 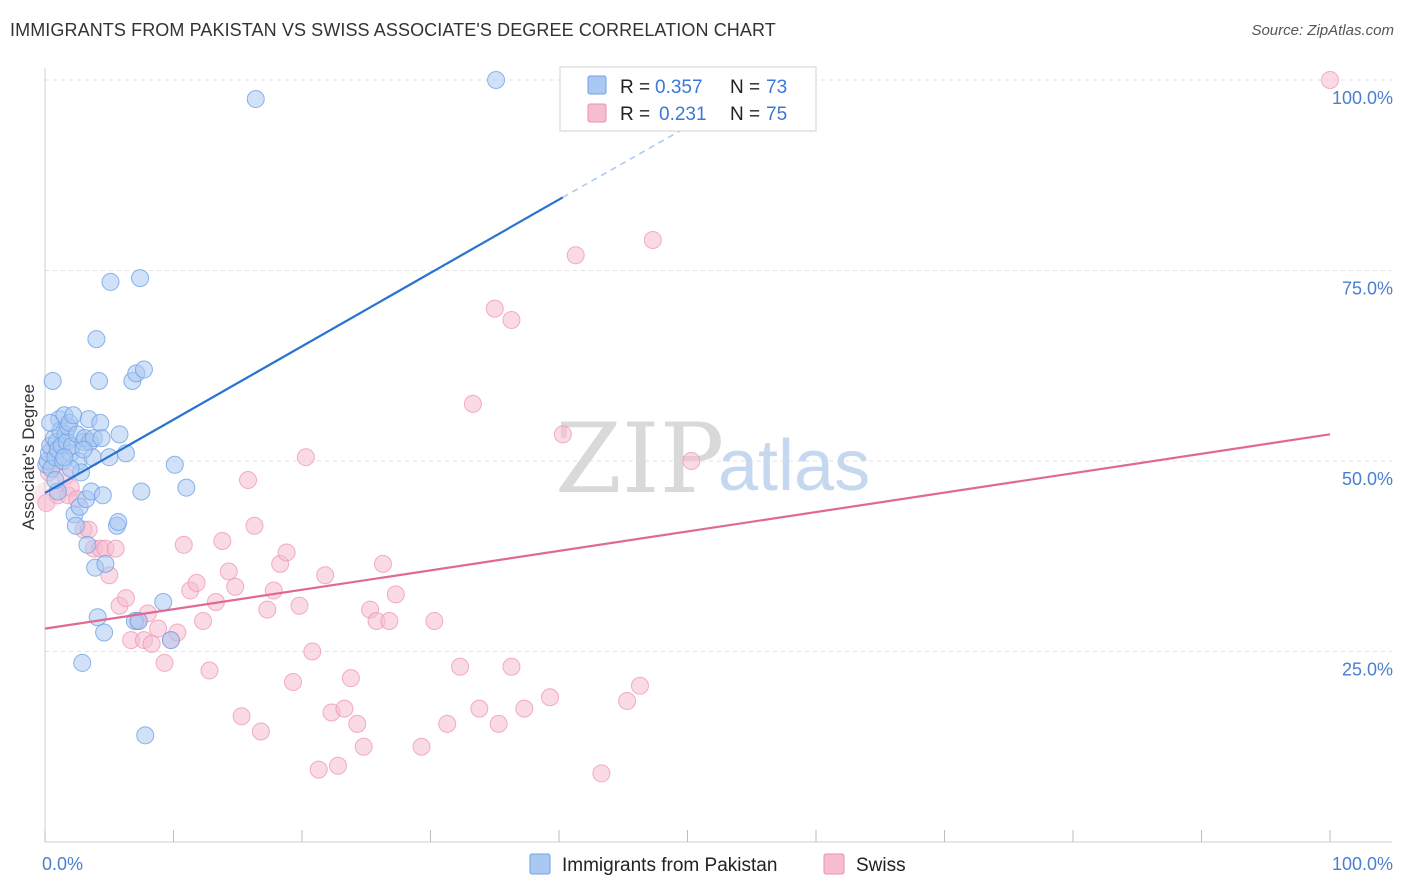 I want to click on correlation-legend: R = 0.357 N = 73 R = 0.231 N = 75, so click(x=688, y=99).